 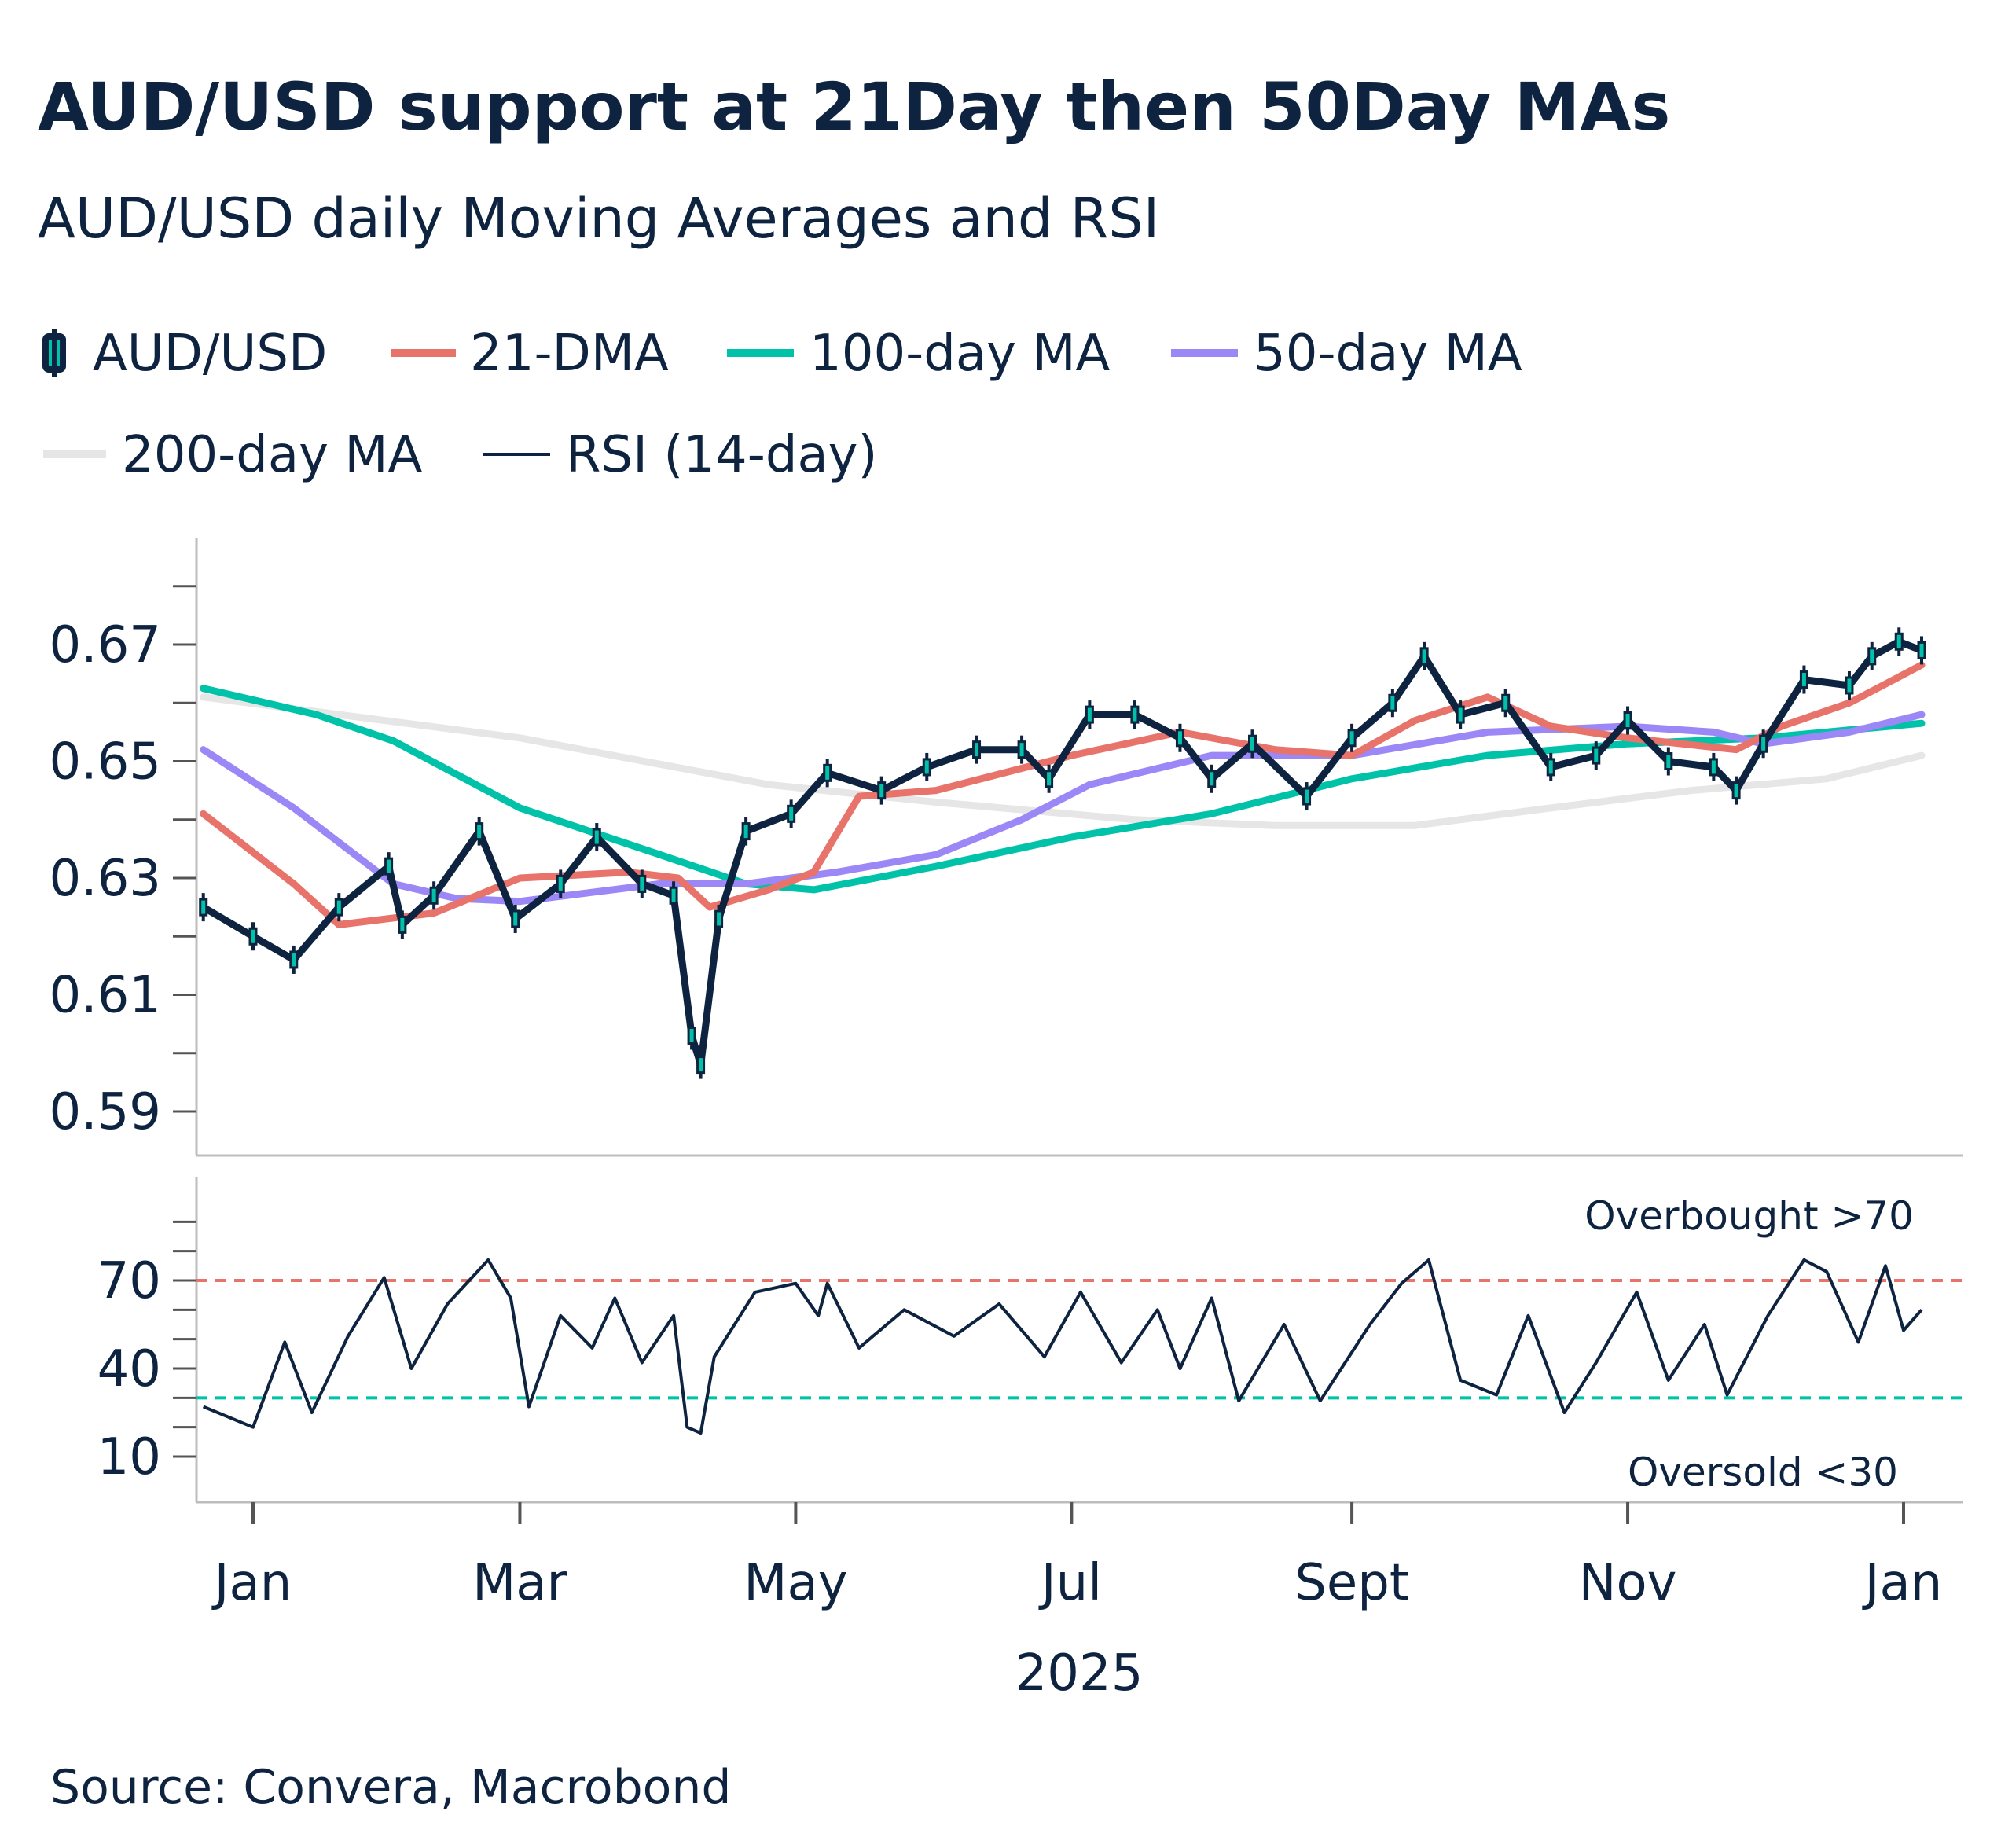 I want to click on y-tick-label: 0.67, so click(x=106, y=645).